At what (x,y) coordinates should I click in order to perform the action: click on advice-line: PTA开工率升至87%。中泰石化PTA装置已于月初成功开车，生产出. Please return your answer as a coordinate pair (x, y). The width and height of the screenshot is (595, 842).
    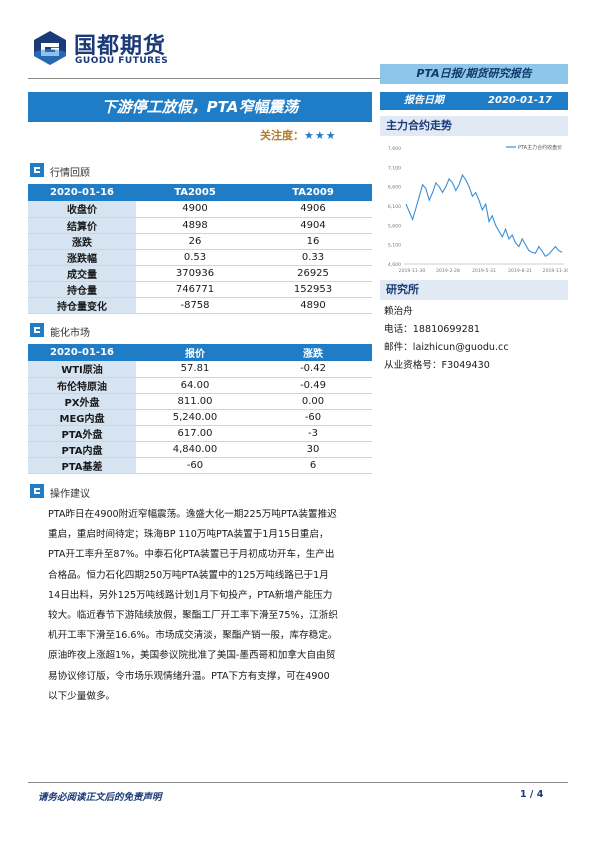
    Looking at the image, I should click on (191, 555).